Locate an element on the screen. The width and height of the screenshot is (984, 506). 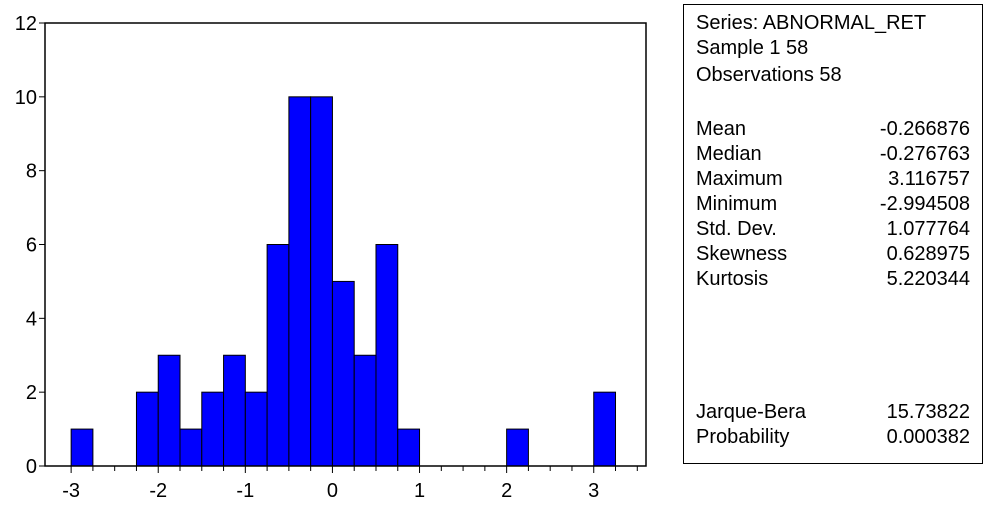
stat-value: -2.994508 is located at coordinates (924, 204).